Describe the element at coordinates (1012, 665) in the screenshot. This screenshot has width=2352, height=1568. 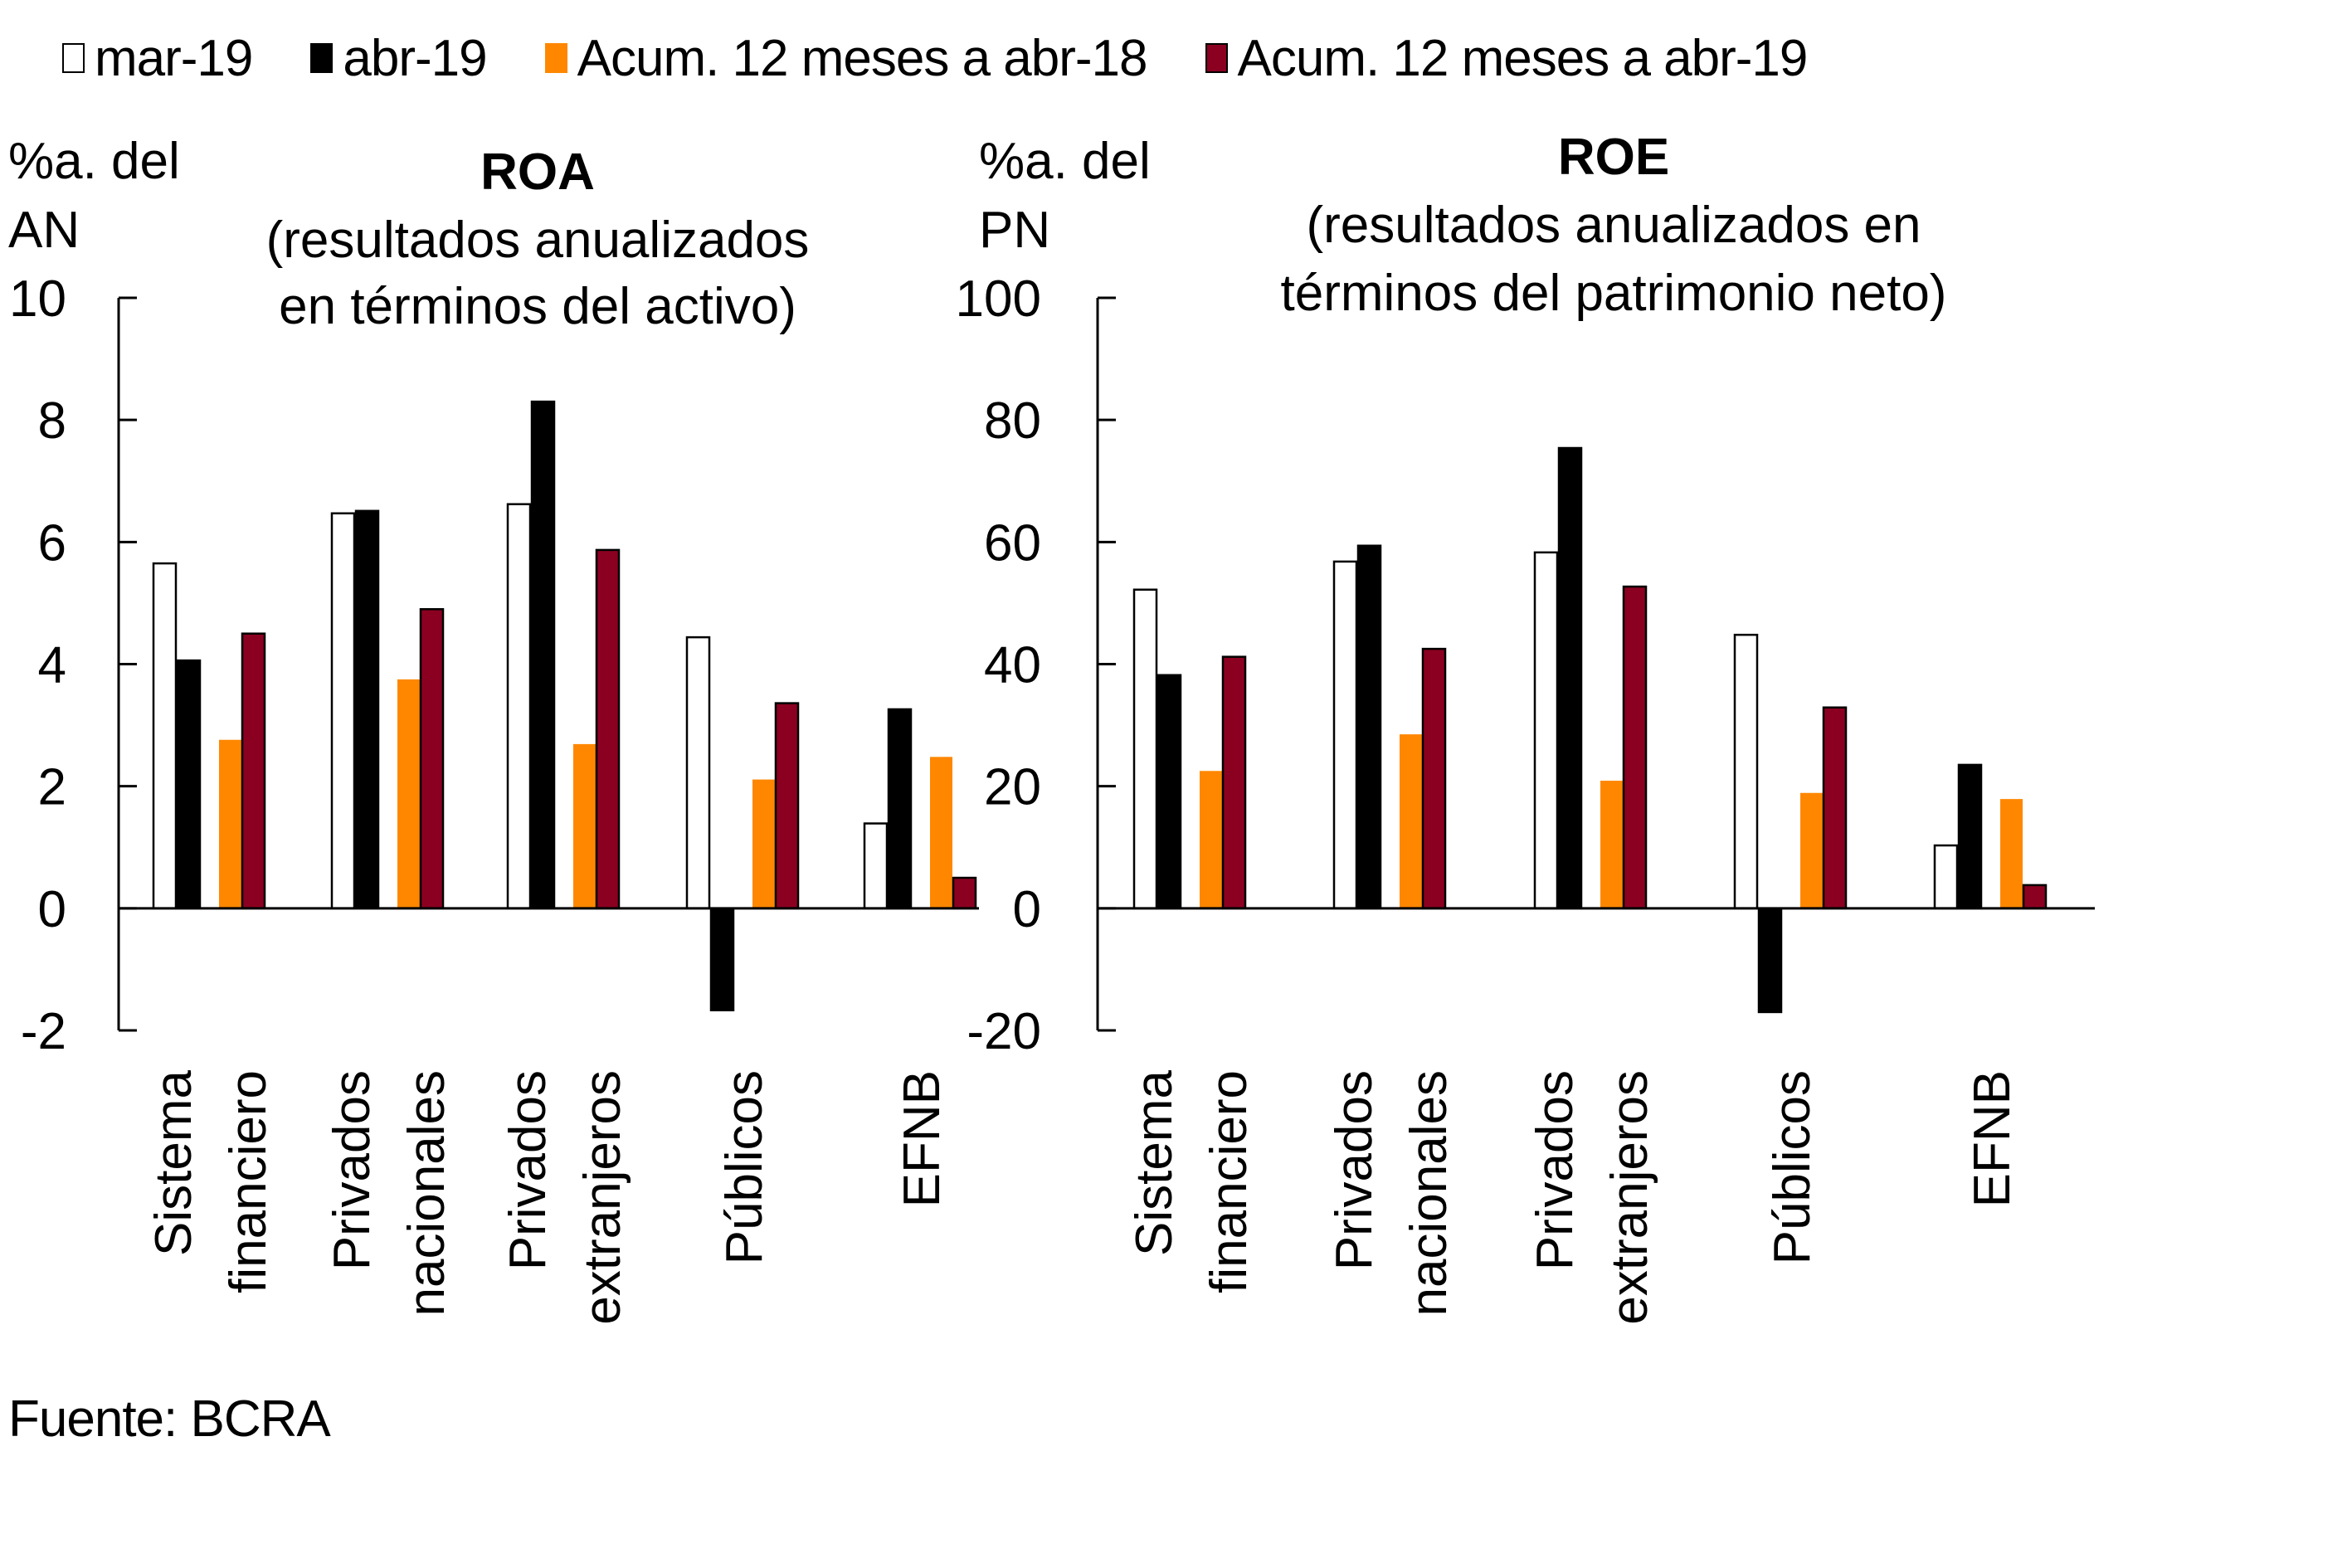
I see `roe-y-tick-label: 40` at that location.